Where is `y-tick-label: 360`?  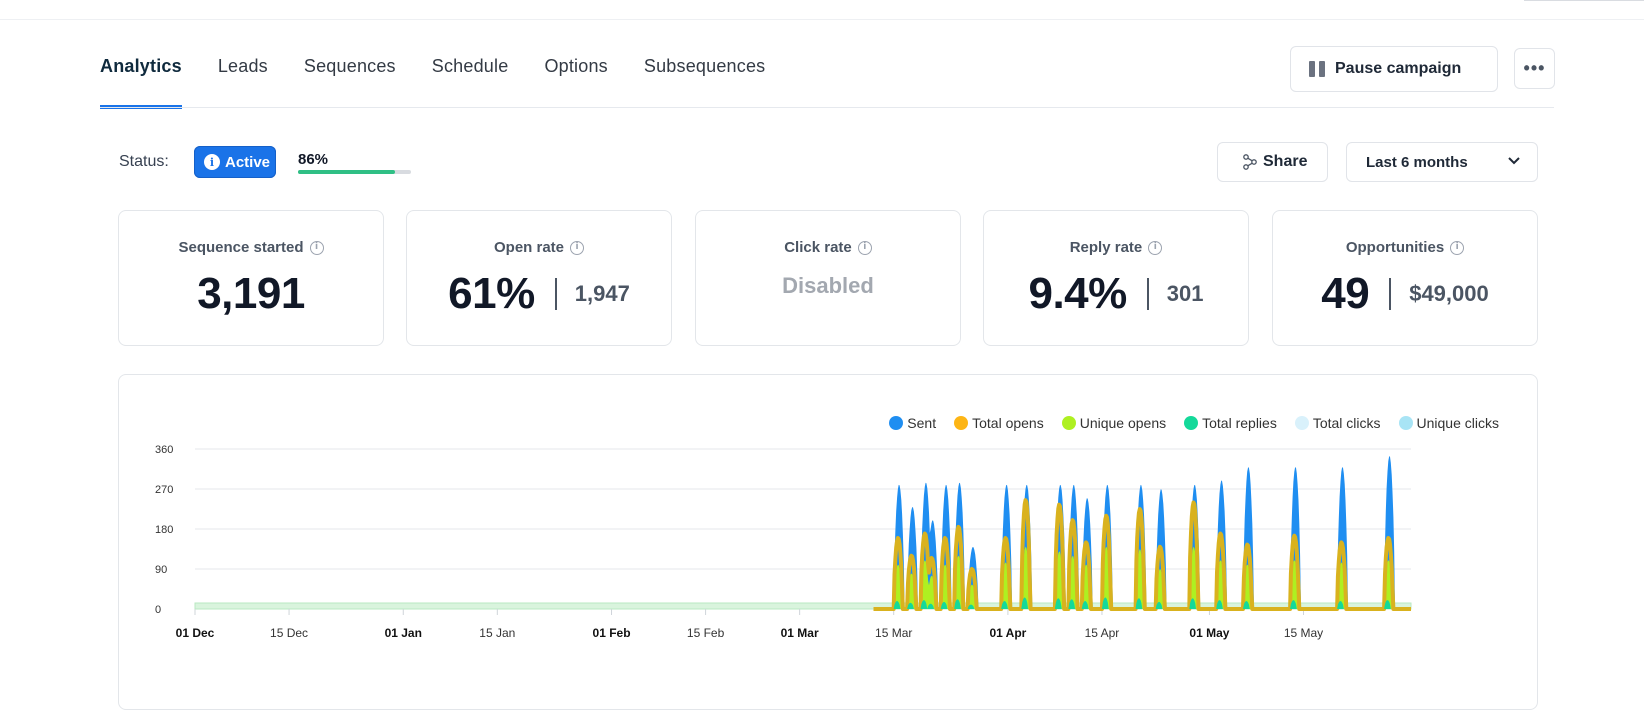
y-tick-label: 360 is located at coordinates (164, 450).